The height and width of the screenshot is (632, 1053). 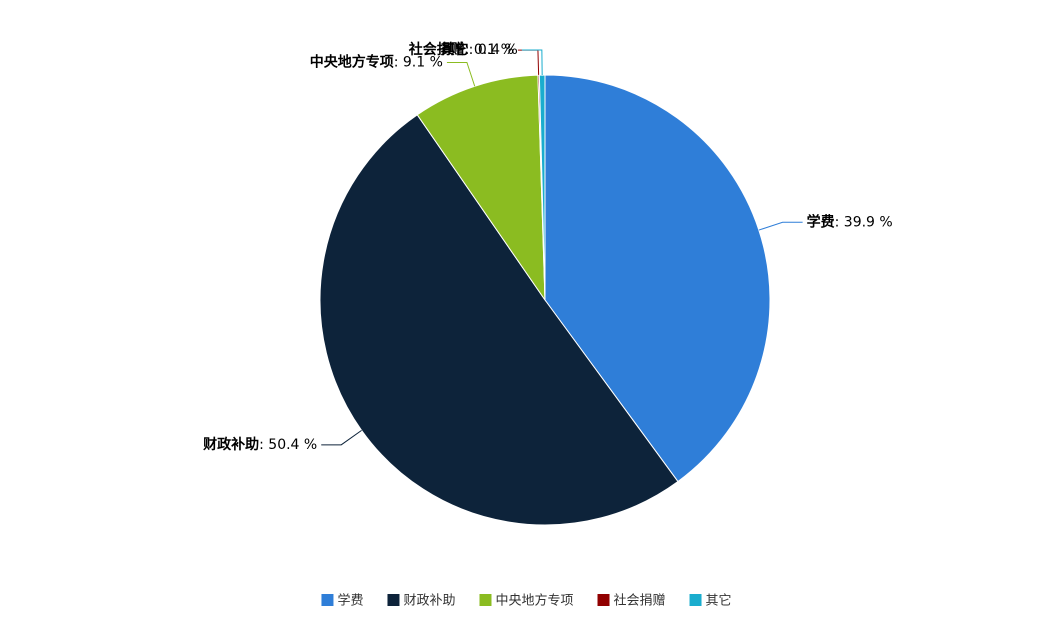 I want to click on legend-label: 学费, so click(x=350, y=601).